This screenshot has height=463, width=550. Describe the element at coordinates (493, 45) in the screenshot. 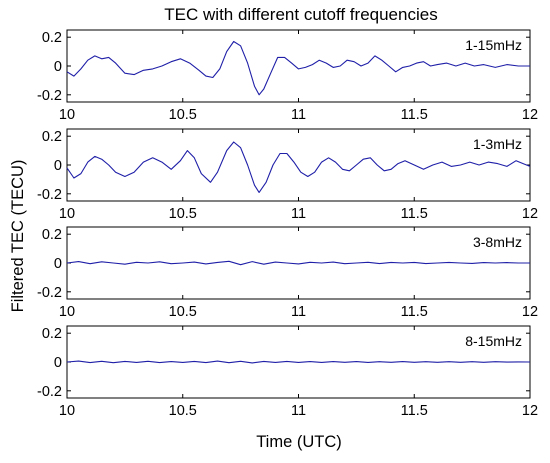

I see `panel-label: 1-15mHz` at that location.